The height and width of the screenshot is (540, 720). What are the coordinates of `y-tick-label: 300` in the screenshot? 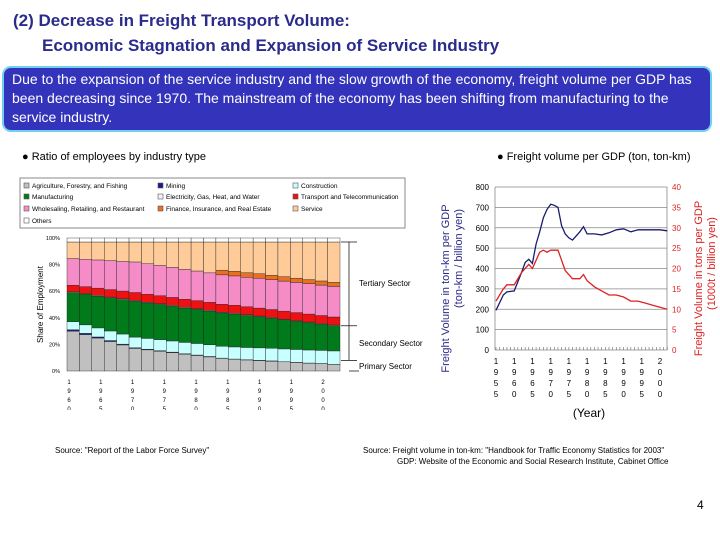 It's located at (483, 289).